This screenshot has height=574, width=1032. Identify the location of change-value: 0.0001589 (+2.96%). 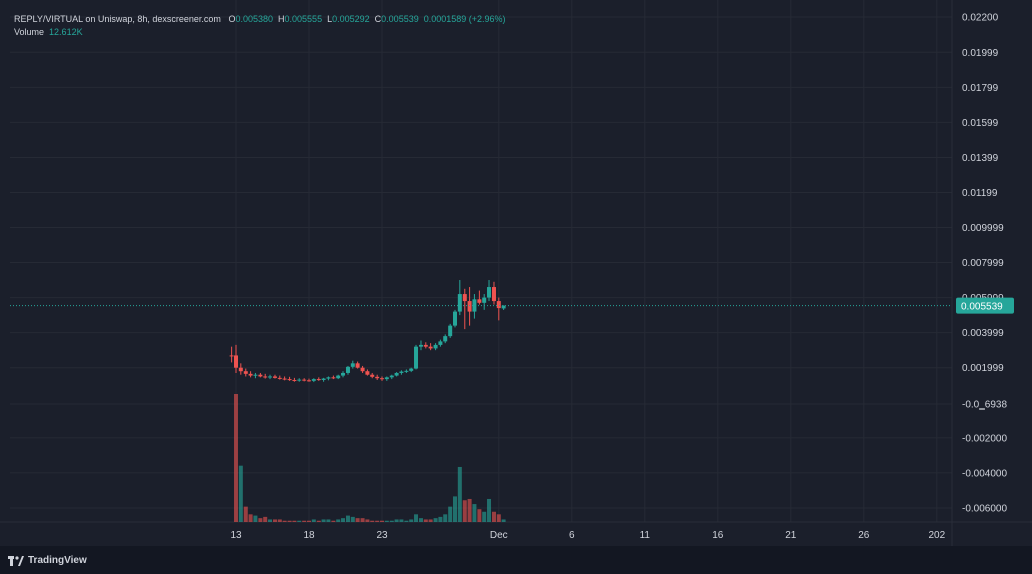
(464, 19).